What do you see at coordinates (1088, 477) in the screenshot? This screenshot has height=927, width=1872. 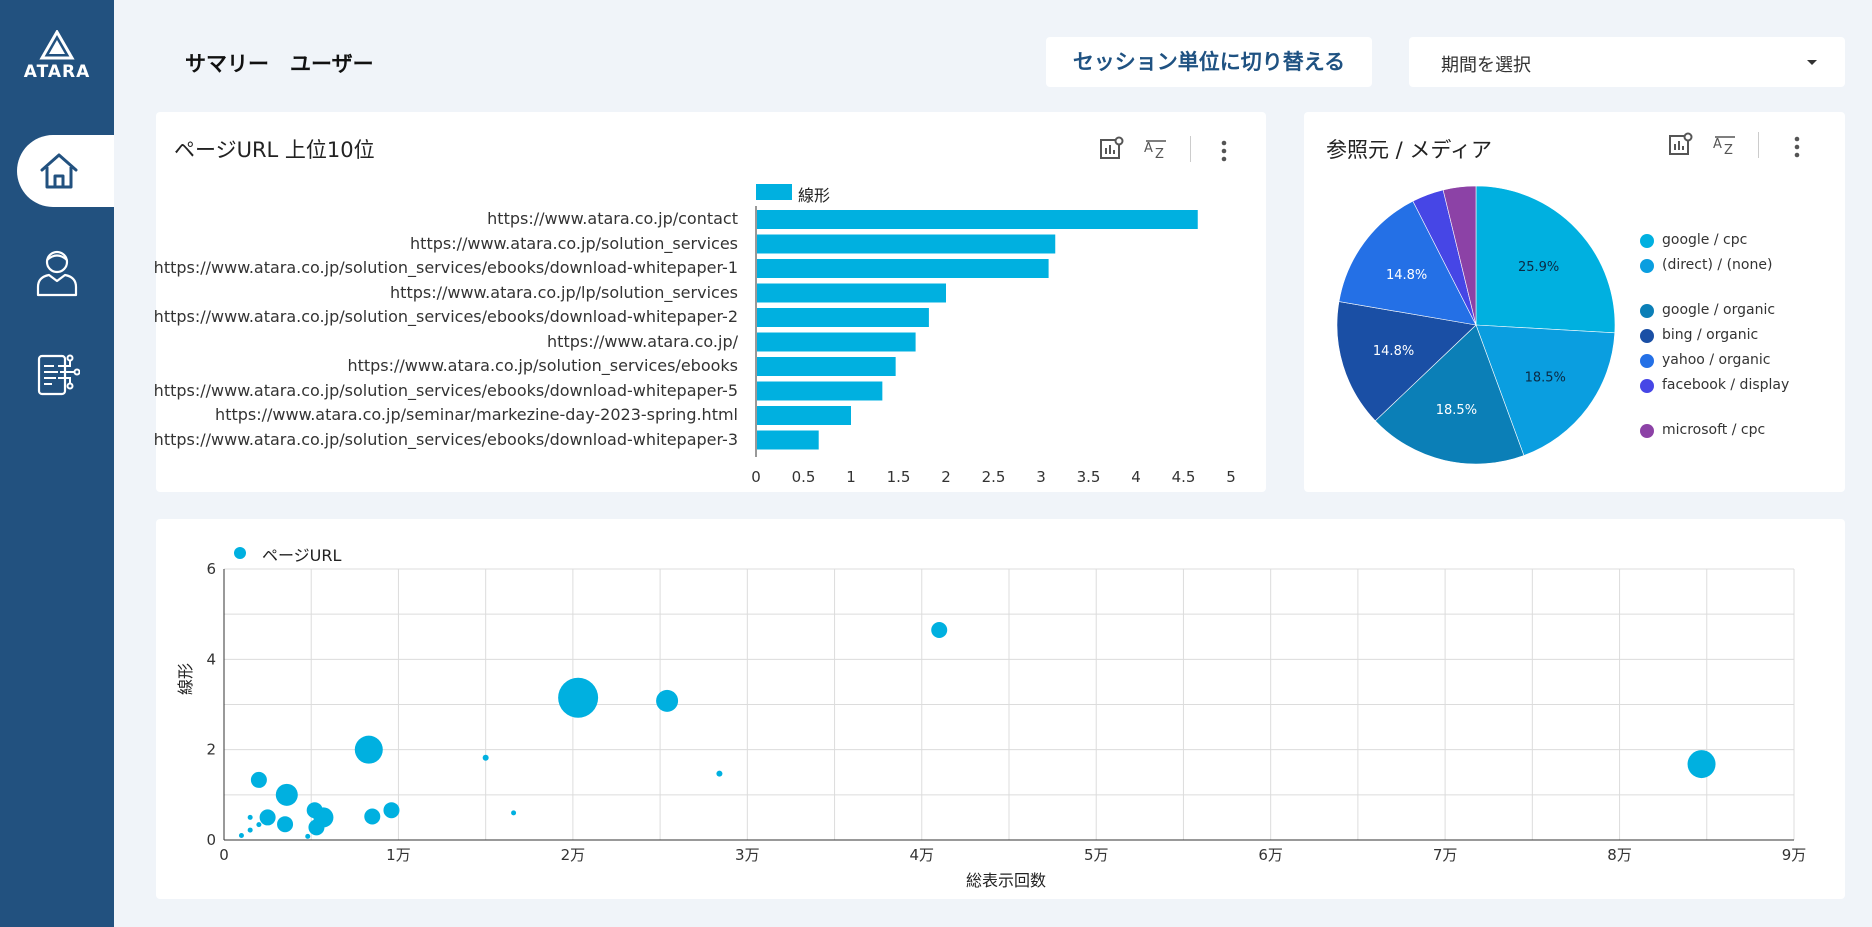 I see `bar-x-tick-label: 3.5` at bounding box center [1088, 477].